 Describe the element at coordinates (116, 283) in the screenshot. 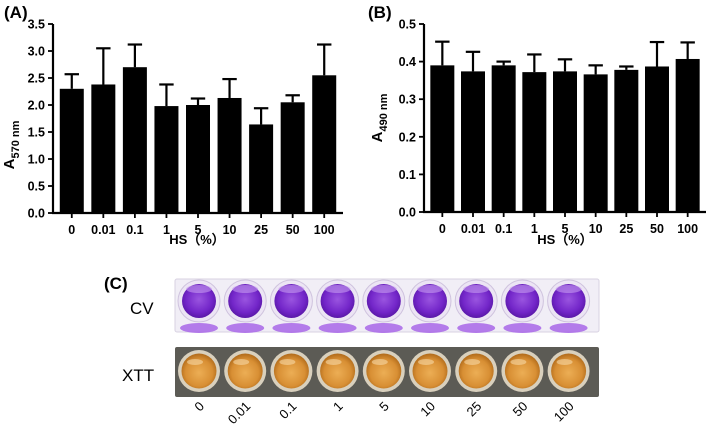

I see `panel-label-c: (C)` at that location.